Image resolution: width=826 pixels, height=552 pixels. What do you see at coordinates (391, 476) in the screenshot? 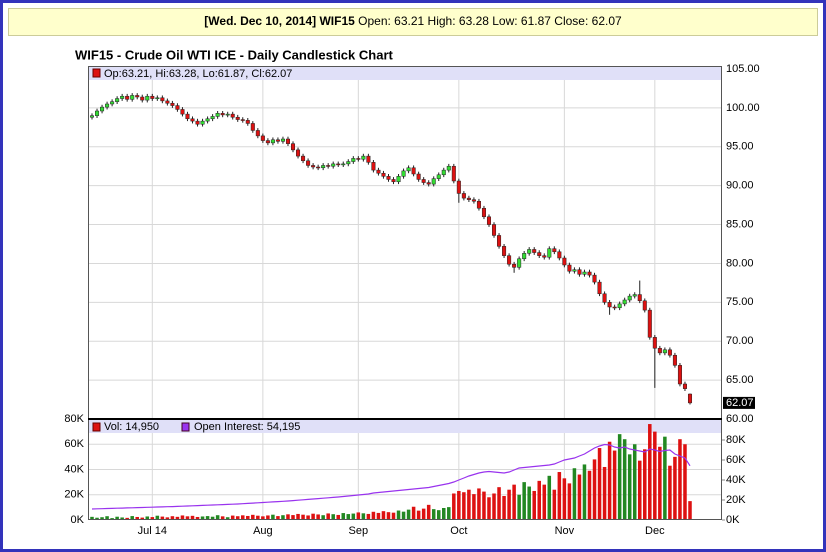
I see `open-interest-line` at bounding box center [391, 476].